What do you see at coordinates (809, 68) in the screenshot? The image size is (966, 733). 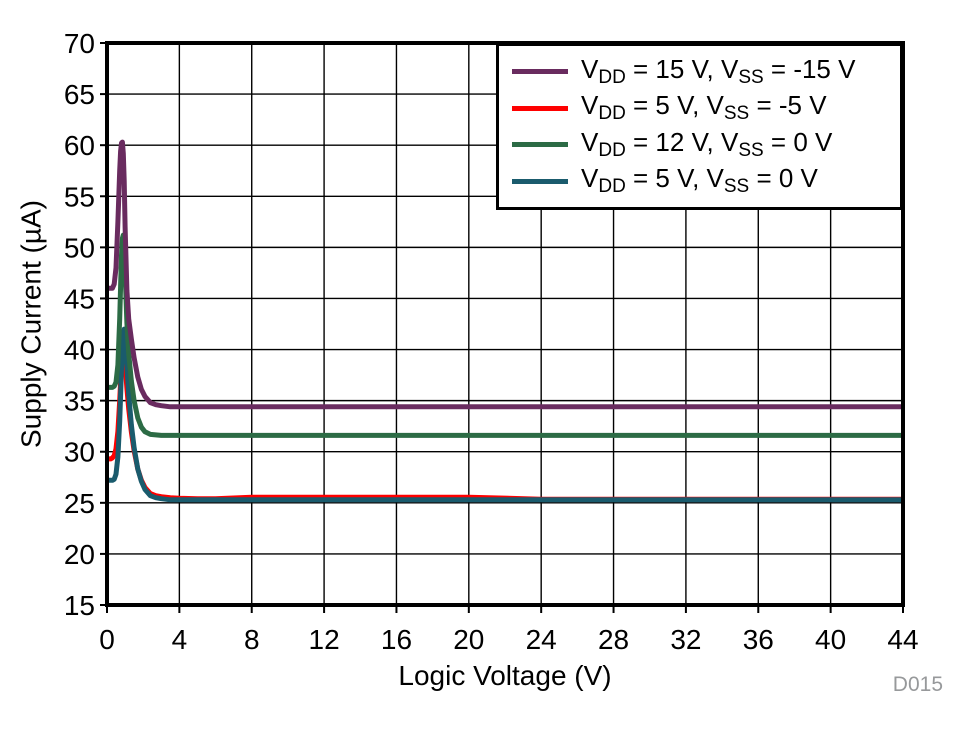 I see `legend-label-text: = -15 V` at bounding box center [809, 68].